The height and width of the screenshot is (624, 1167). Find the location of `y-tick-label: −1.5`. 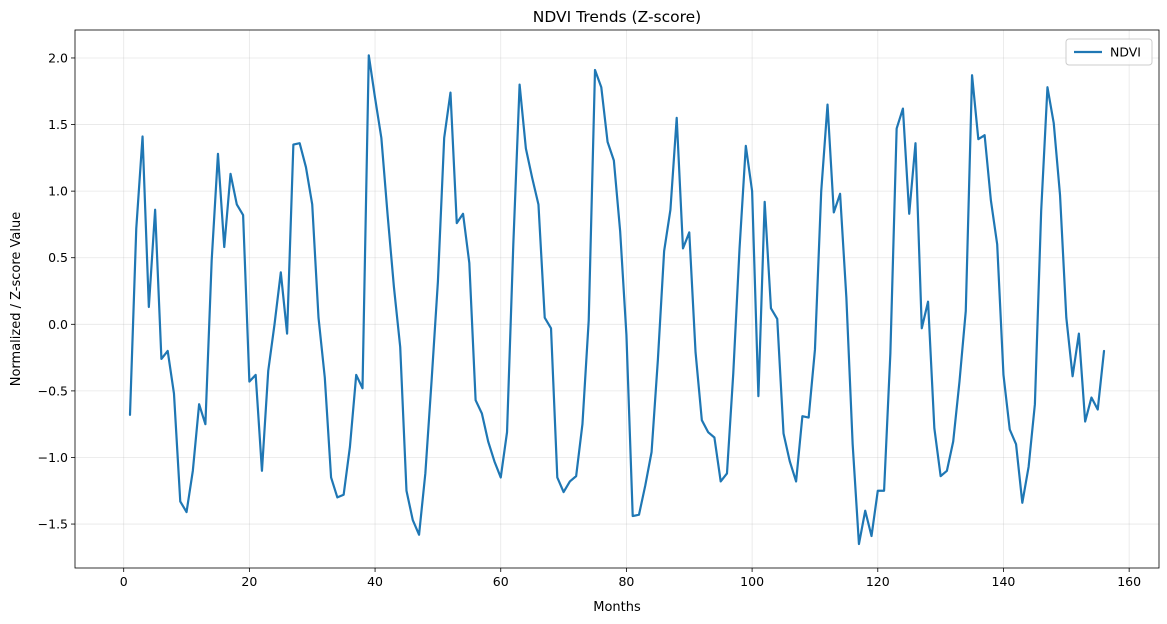

y-tick-label: −1.5 is located at coordinates (53, 524).